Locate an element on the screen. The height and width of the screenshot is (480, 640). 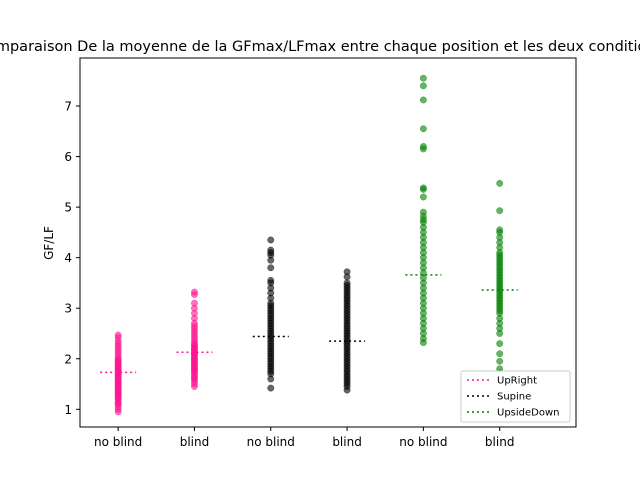
legend-box is located at coordinates (515, 396).